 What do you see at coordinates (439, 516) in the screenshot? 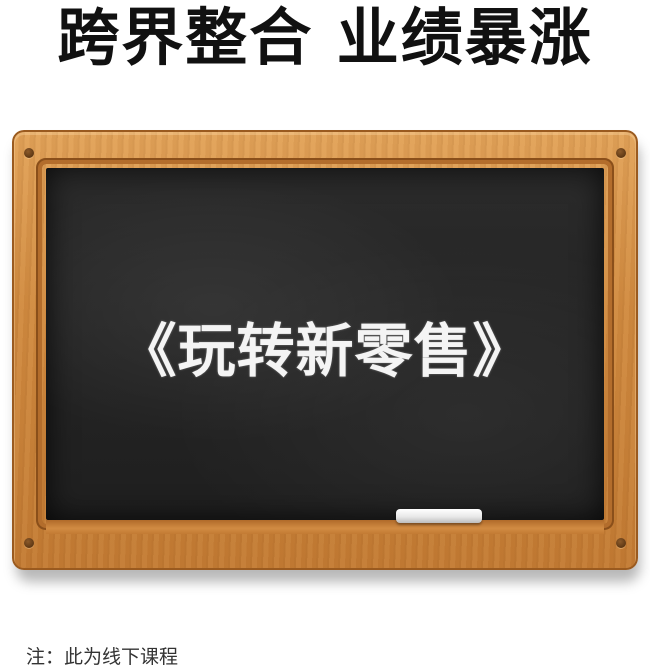
I see `chalk-stick-icon` at bounding box center [439, 516].